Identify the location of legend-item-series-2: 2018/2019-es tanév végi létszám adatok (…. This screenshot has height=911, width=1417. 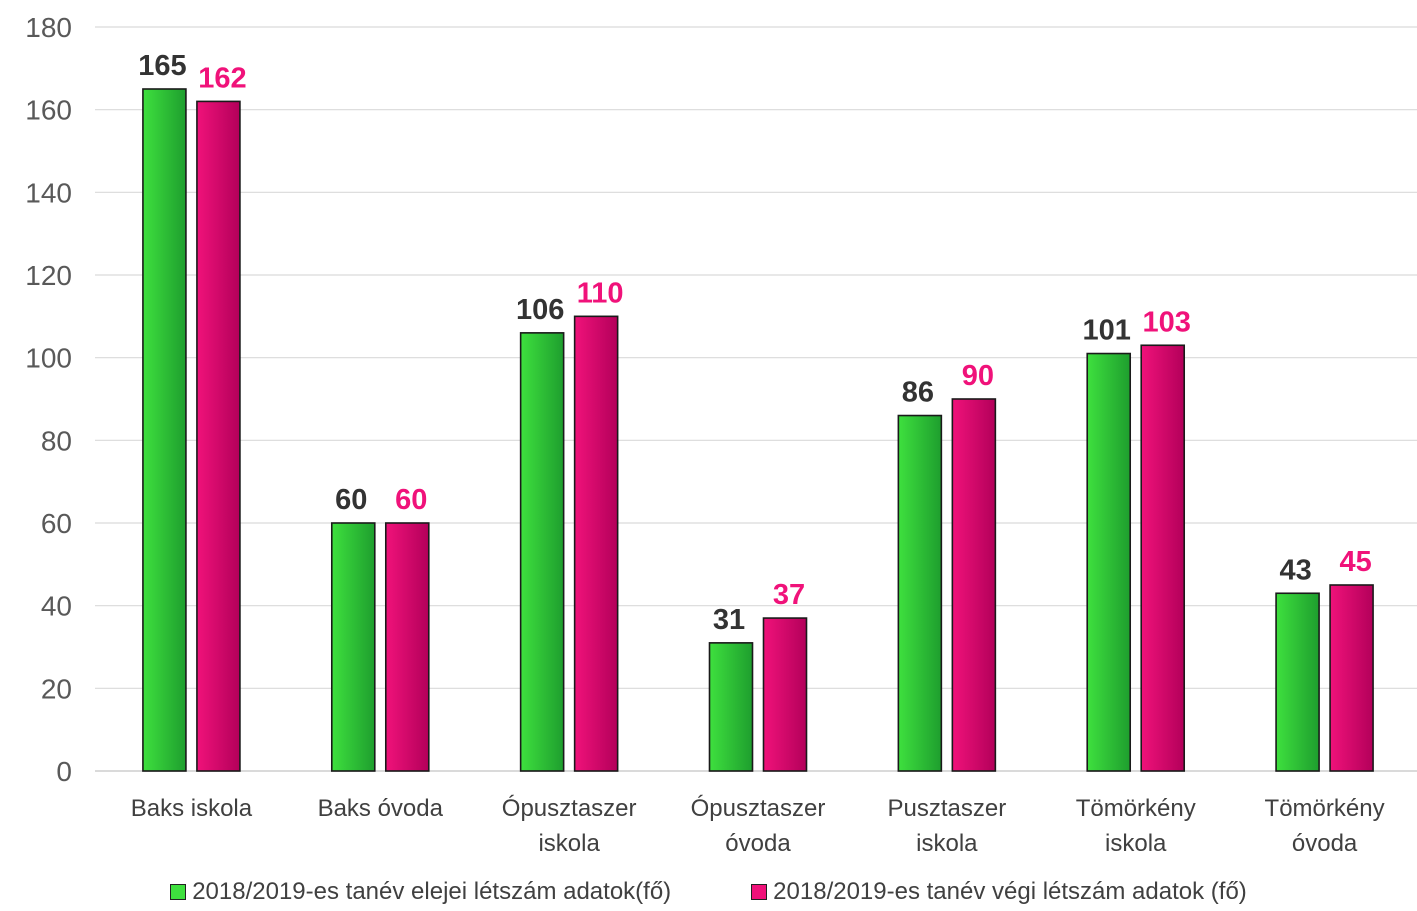
(999, 892).